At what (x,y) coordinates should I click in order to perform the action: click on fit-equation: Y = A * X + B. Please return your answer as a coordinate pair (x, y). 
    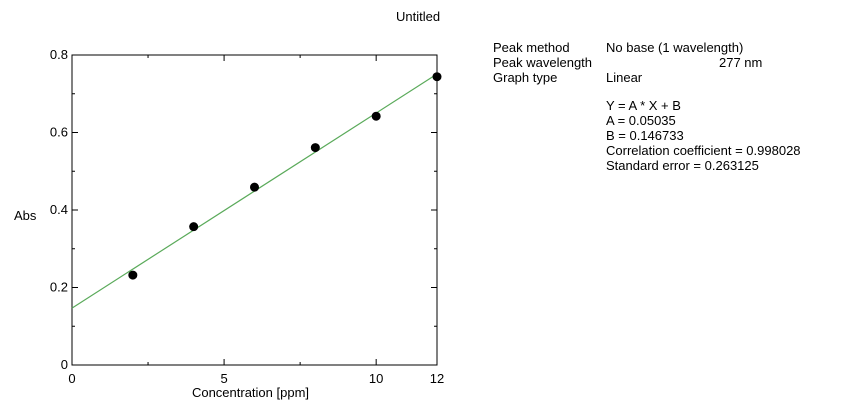
    Looking at the image, I should click on (643, 105).